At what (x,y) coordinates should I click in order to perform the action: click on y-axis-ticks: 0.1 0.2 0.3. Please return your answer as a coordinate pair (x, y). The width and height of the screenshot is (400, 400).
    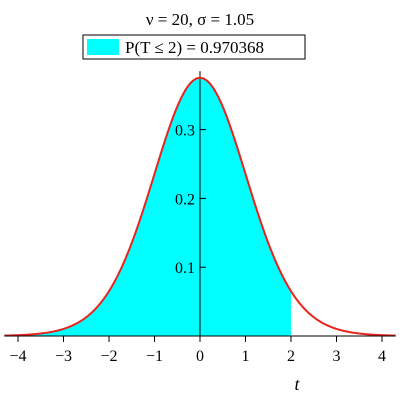
    Looking at the image, I should click on (190, 200).